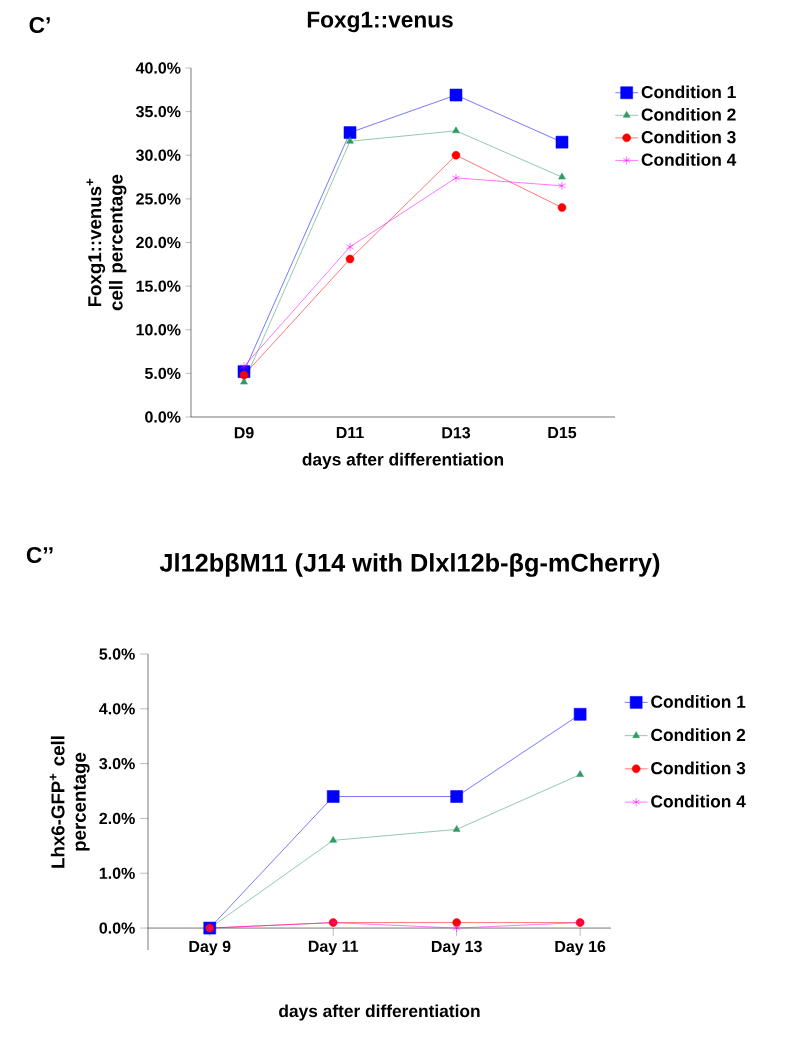  Describe the element at coordinates (210, 948) in the screenshot. I see `x-tick-label: Day 9` at that location.